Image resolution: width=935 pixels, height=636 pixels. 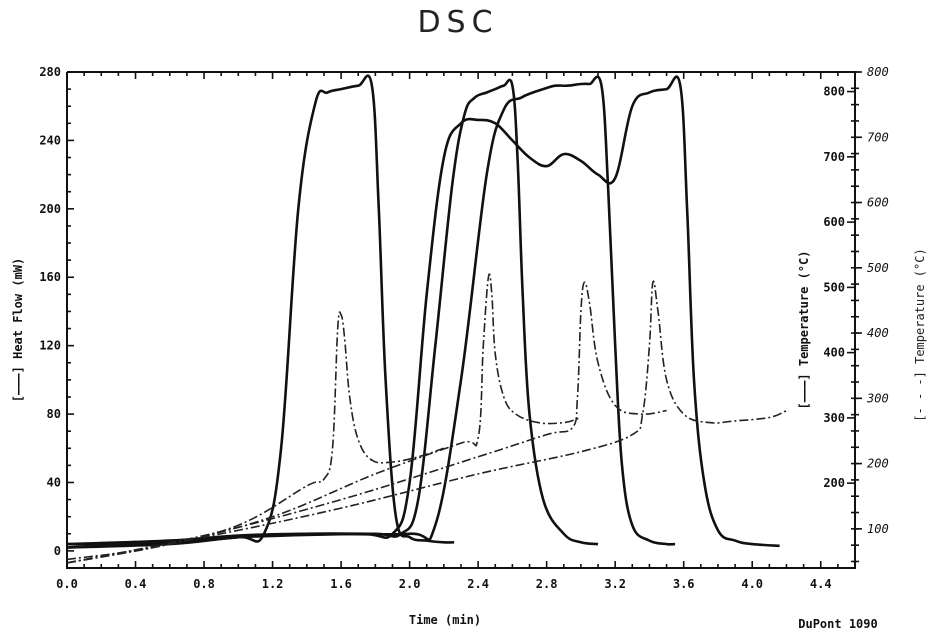 What do you see at coordinates (834, 157) in the screenshot?
I see `y2-inner-tick-label: 700` at bounding box center [834, 157].